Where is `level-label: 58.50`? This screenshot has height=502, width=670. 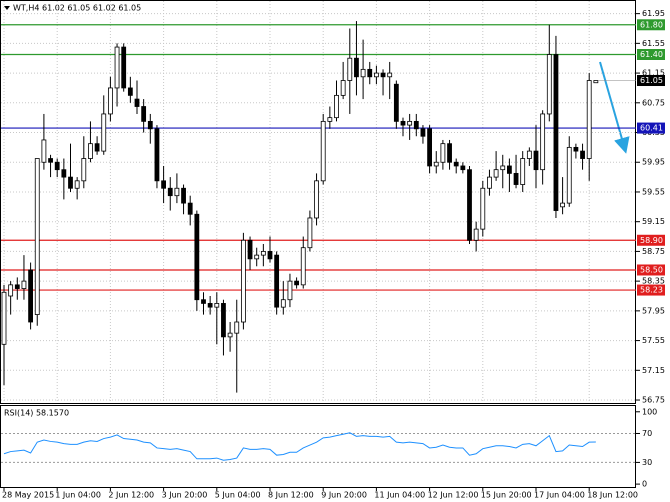
level-label: 58.50 is located at coordinates (651, 269).